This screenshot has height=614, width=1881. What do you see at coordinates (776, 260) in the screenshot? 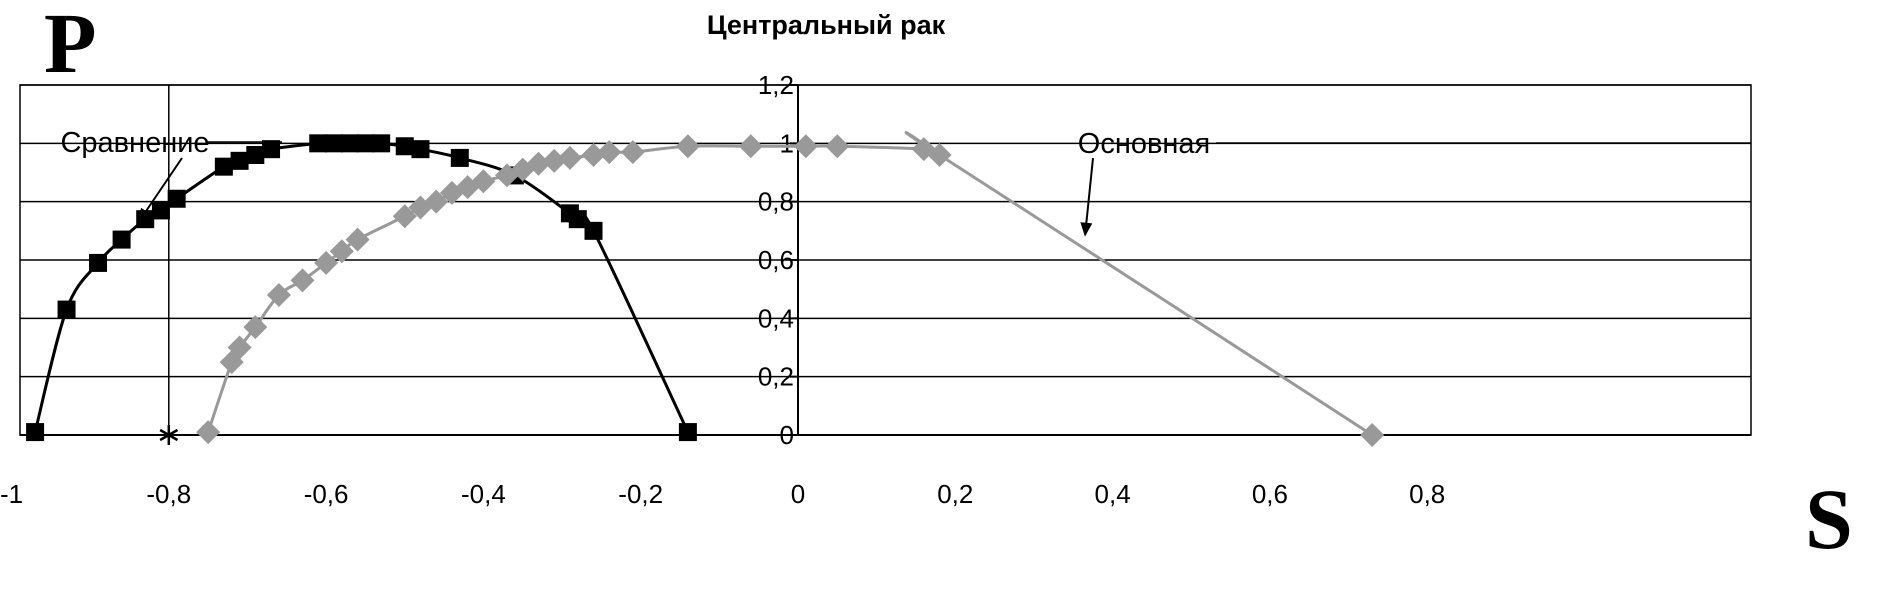
I see `y-tick-label: 0,6` at bounding box center [776, 260].